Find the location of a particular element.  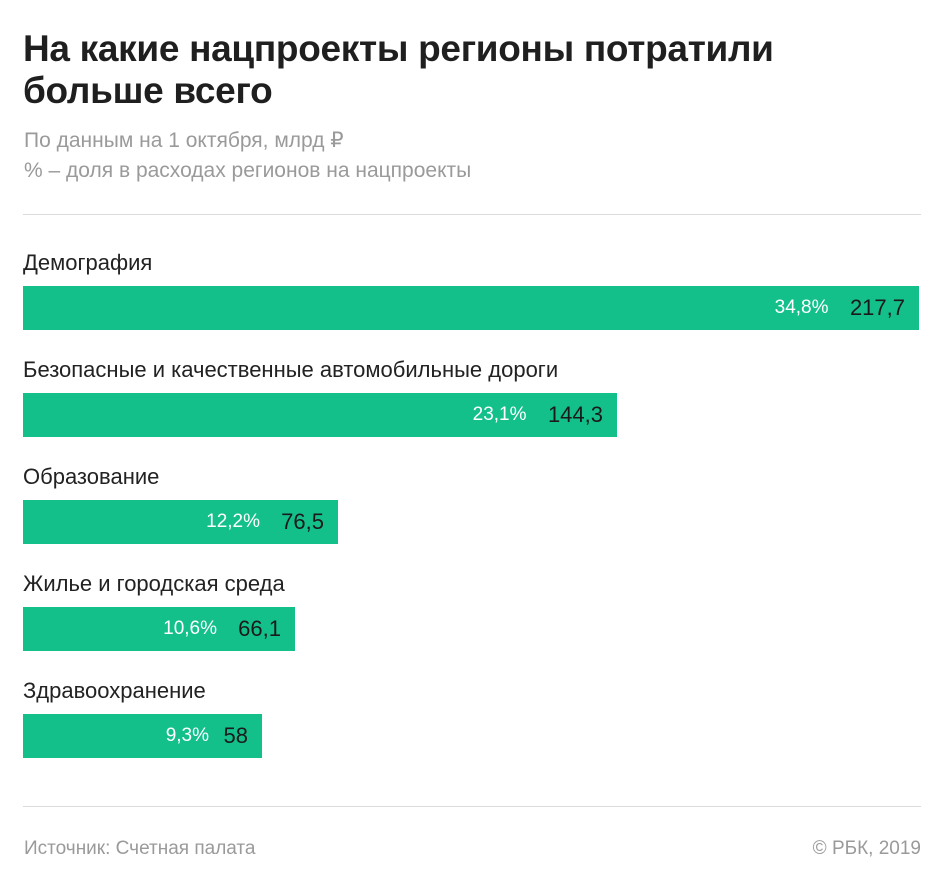

share-label: 34,8% is located at coordinates (801, 307).